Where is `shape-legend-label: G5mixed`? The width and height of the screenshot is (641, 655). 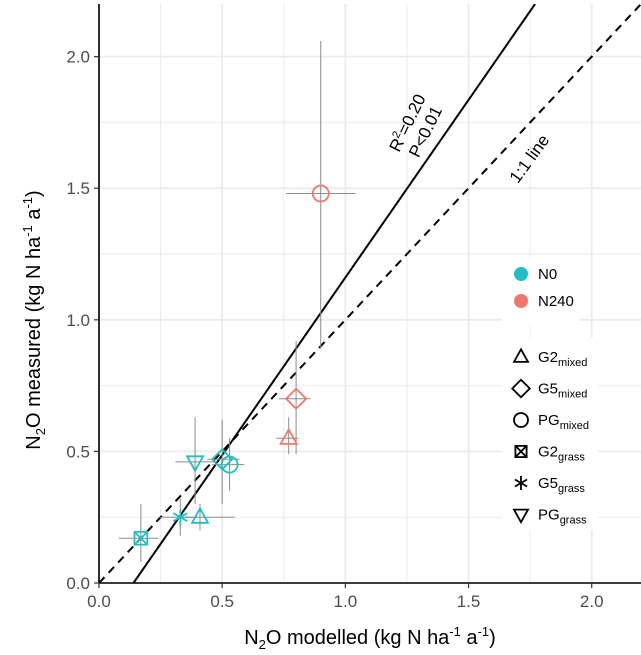
shape-legend-label: G5mixed is located at coordinates (562, 391).